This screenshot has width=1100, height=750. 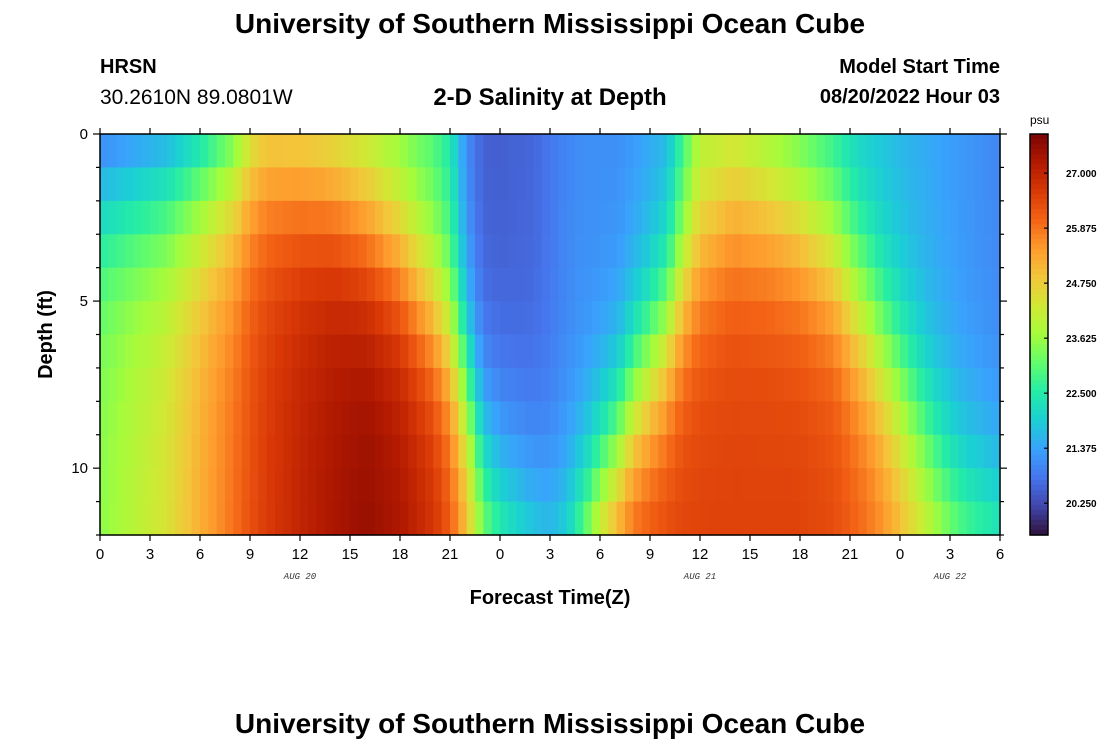 I want to click on x-tick-label: 15, so click(x=350, y=554).